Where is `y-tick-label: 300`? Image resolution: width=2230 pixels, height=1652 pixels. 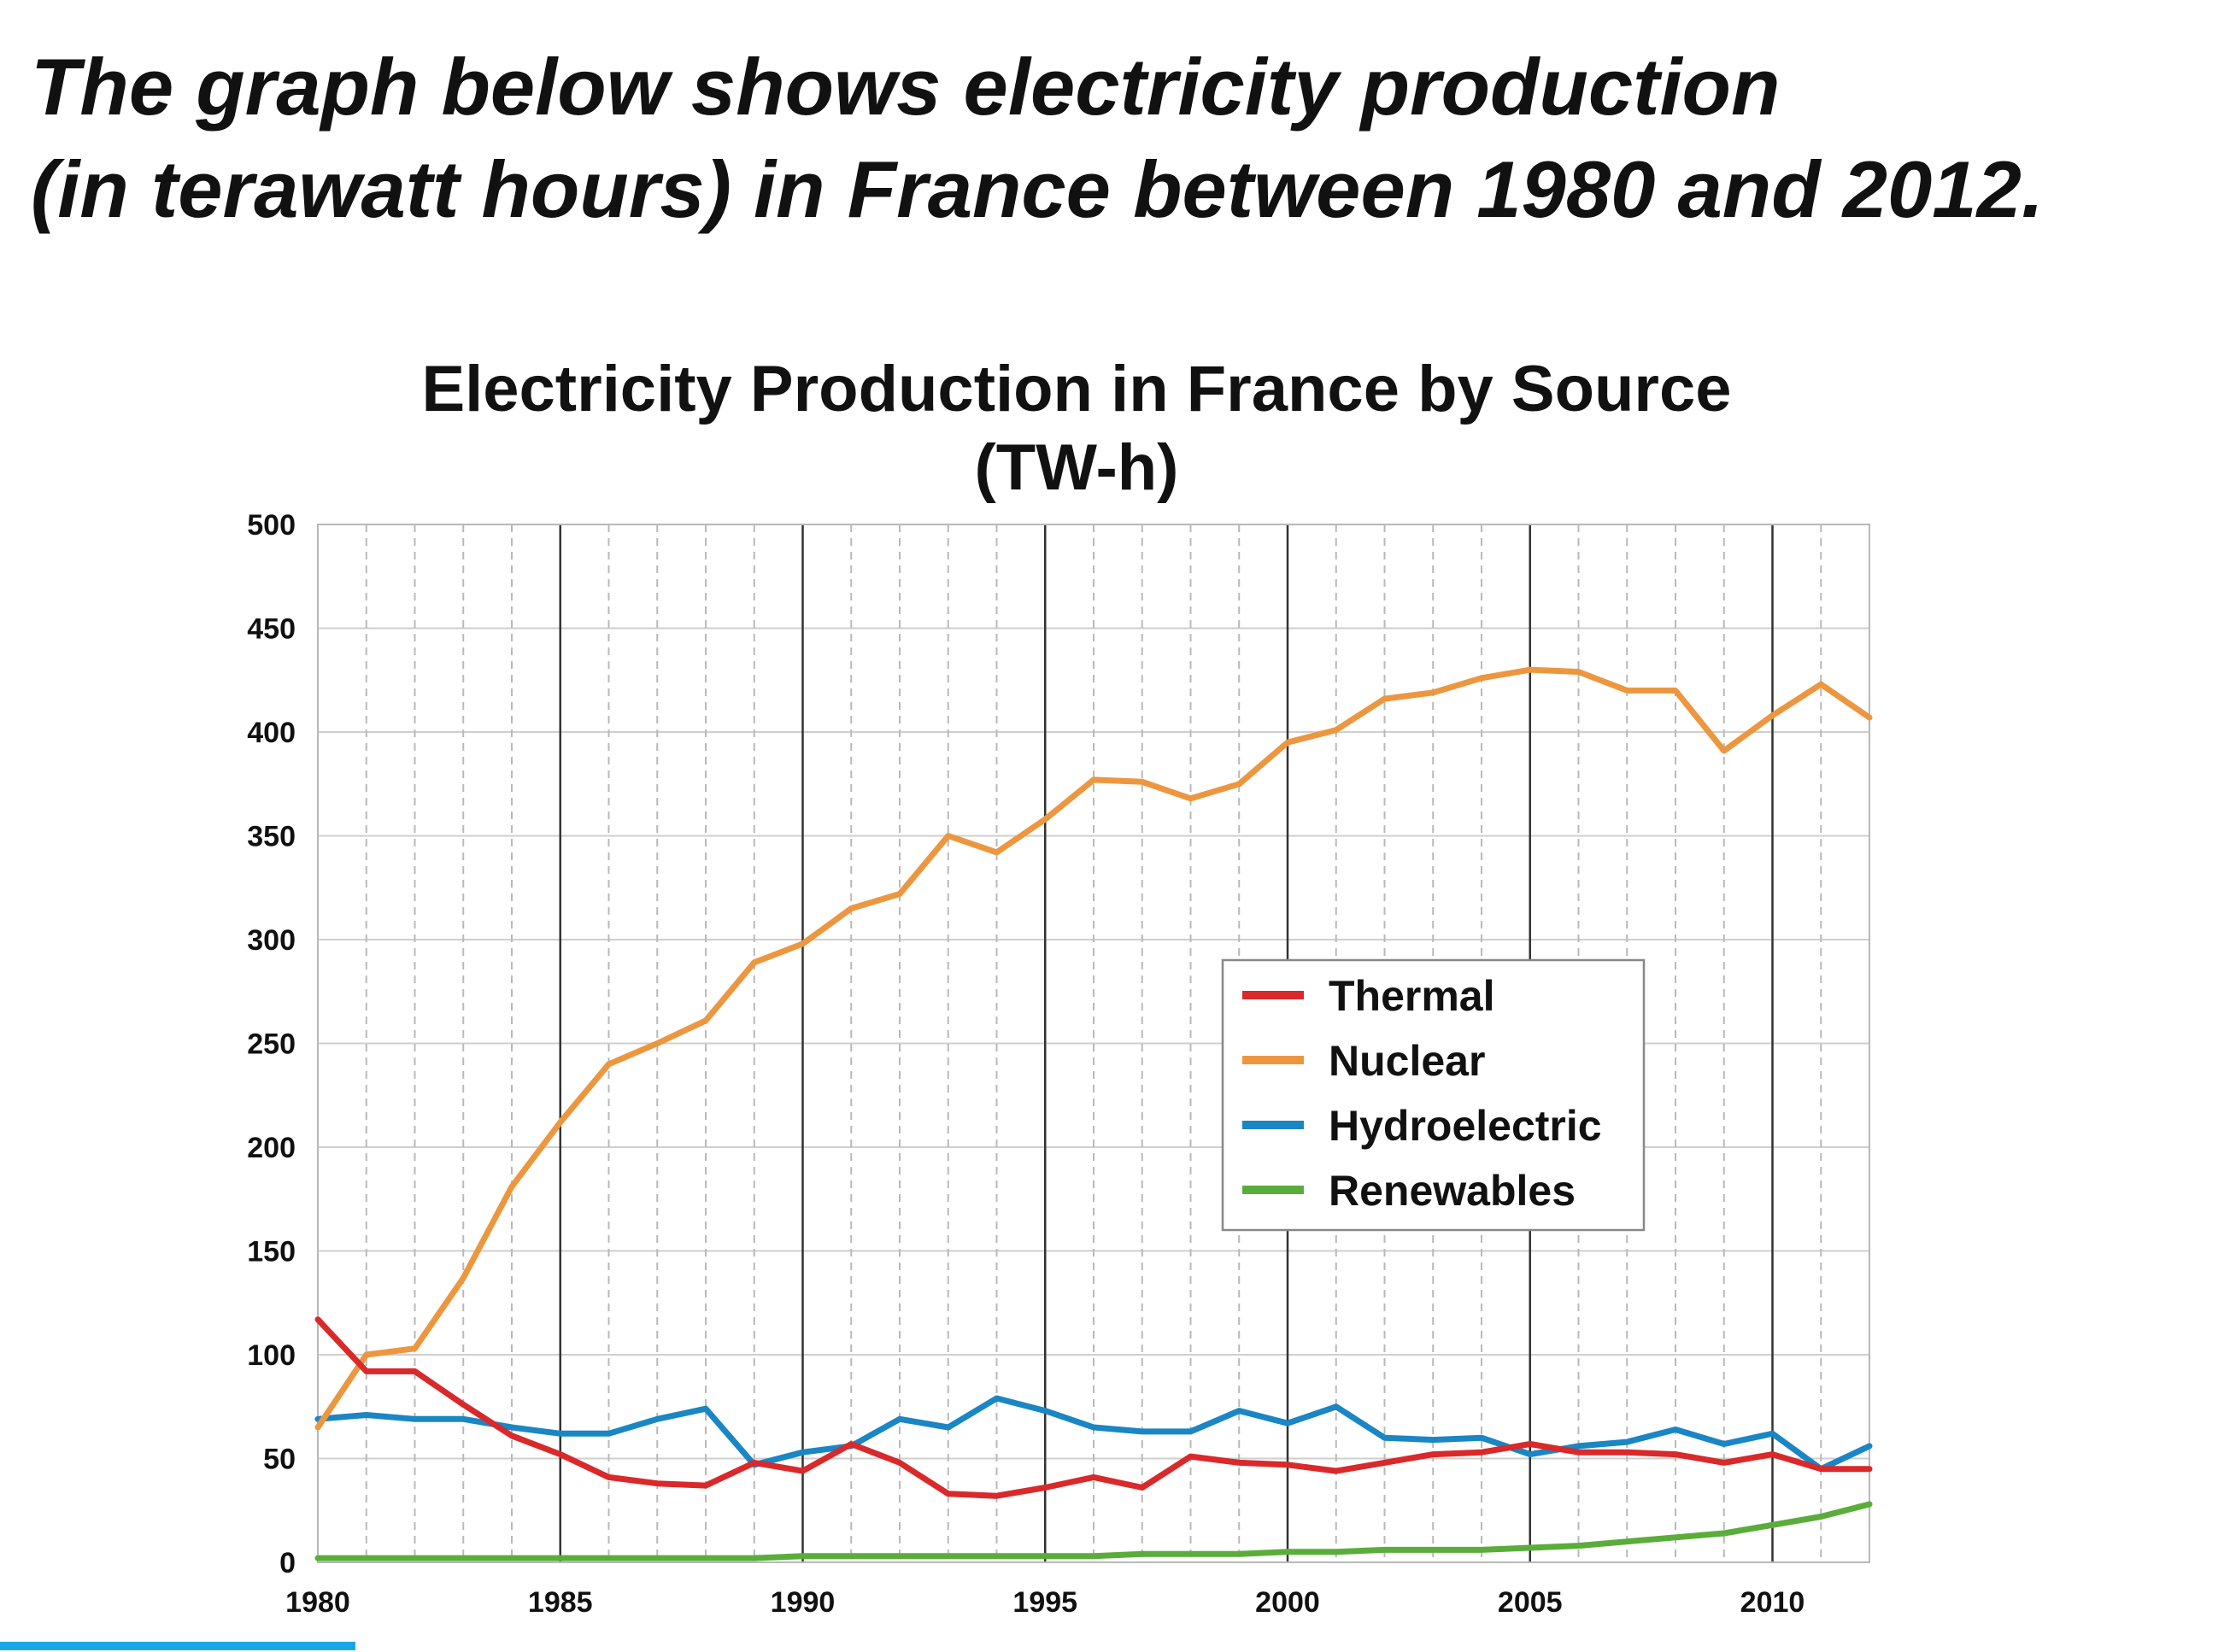
y-tick-label: 300 is located at coordinates (271, 940).